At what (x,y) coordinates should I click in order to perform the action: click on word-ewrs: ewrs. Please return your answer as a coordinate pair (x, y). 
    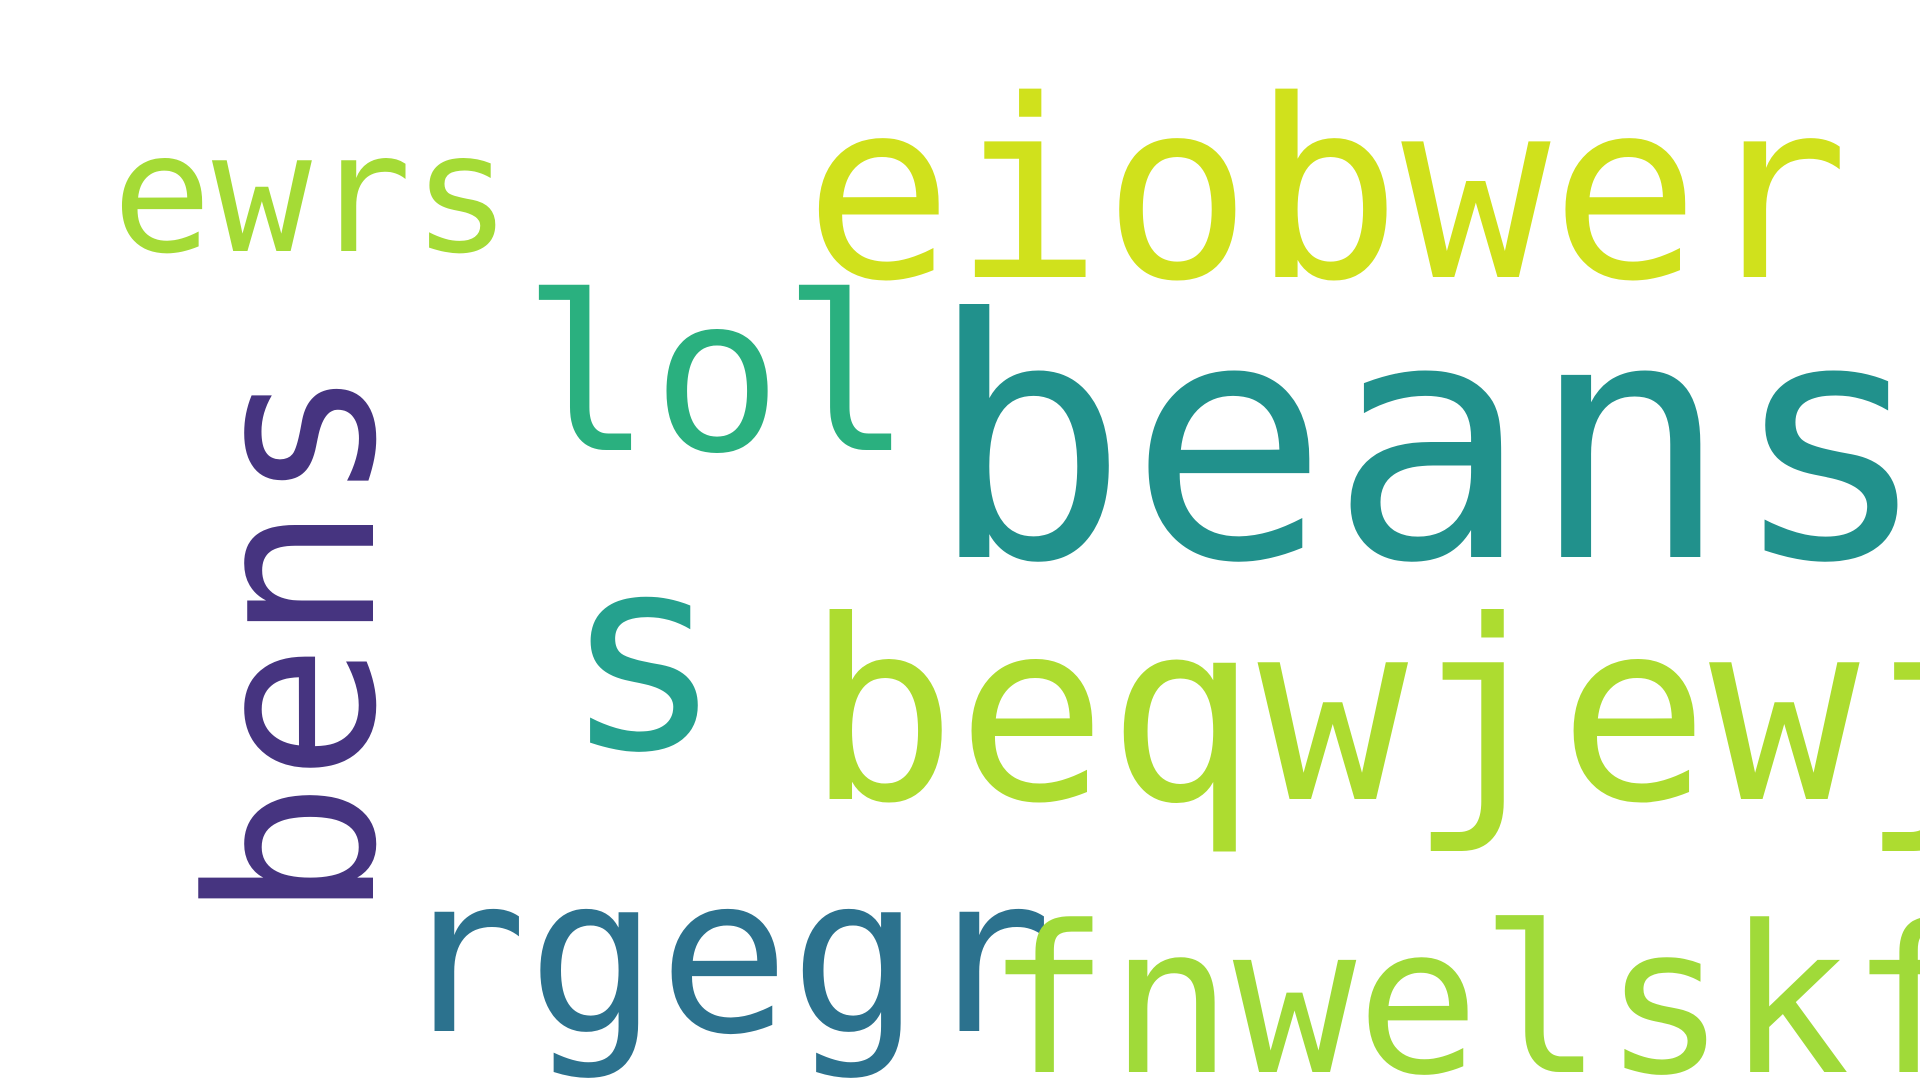
    Looking at the image, I should click on (312, 194).